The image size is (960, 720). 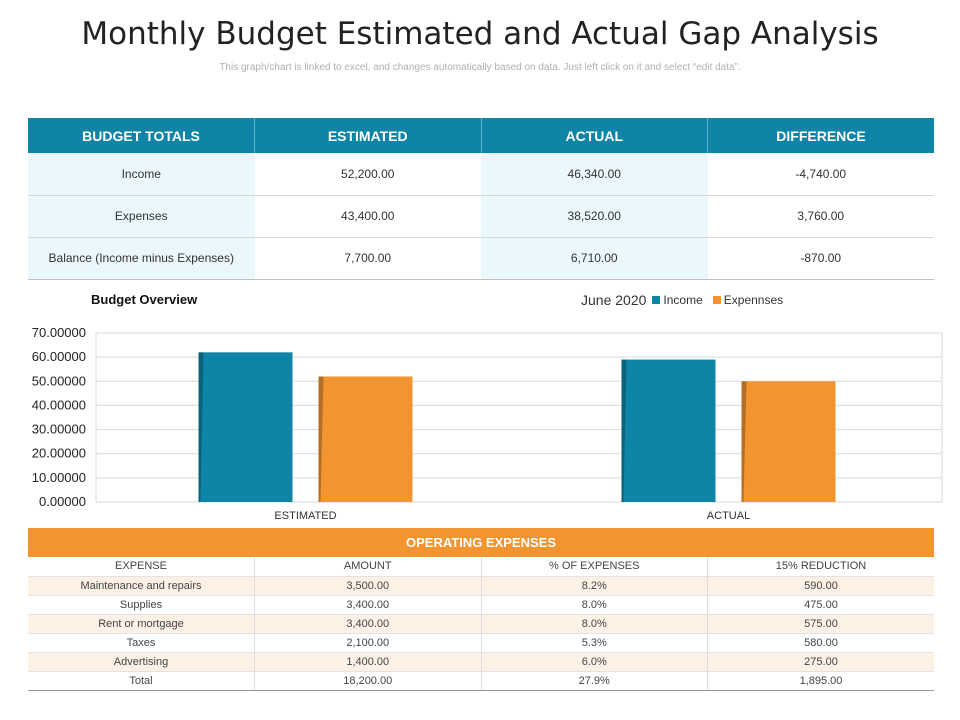 What do you see at coordinates (820, 681) in the screenshot?
I see `opex-cell-reduction: 1,895.00` at bounding box center [820, 681].